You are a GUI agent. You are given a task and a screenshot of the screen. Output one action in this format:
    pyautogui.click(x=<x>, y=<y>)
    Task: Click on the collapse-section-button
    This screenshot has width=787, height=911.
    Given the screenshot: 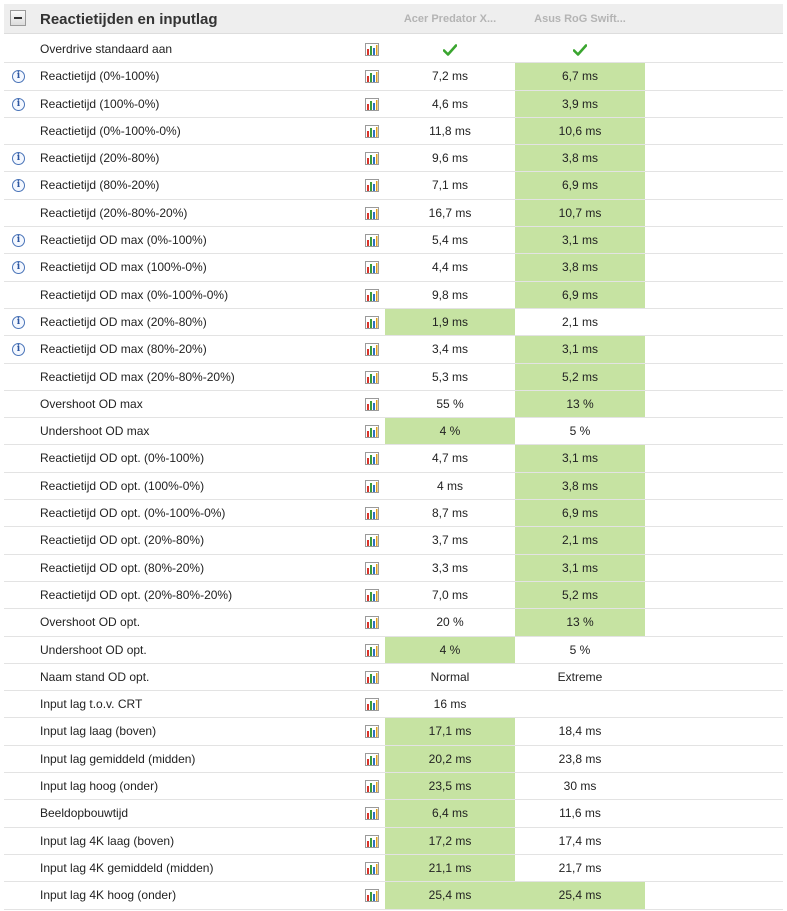 What is the action you would take?
    pyautogui.click(x=18, y=18)
    